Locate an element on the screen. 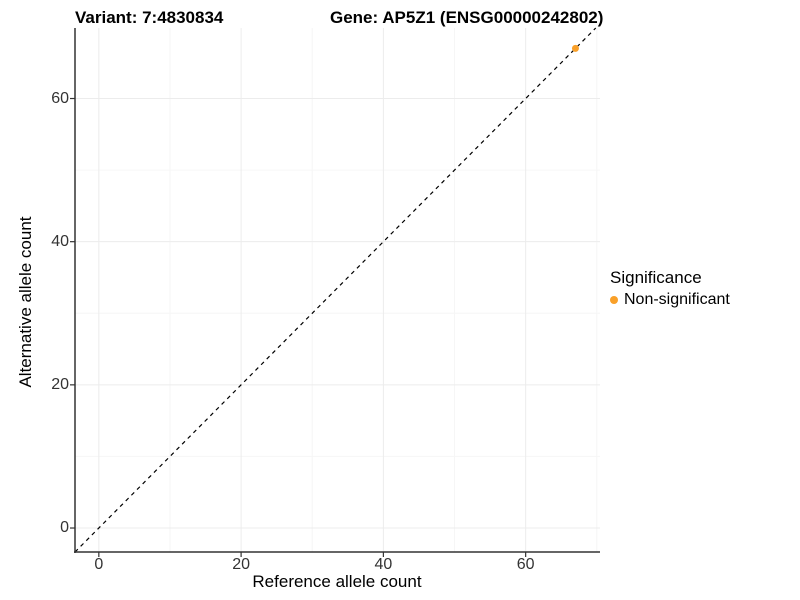 This screenshot has width=800, height=600. gene-title: Gene: AP5Z1 (ENSG00000242802) is located at coordinates (467, 17).